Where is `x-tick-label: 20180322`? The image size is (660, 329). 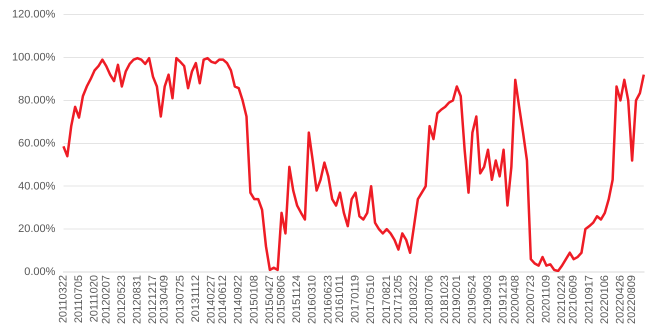
x-tick-label: 20180322 is located at coordinates (414, 299).